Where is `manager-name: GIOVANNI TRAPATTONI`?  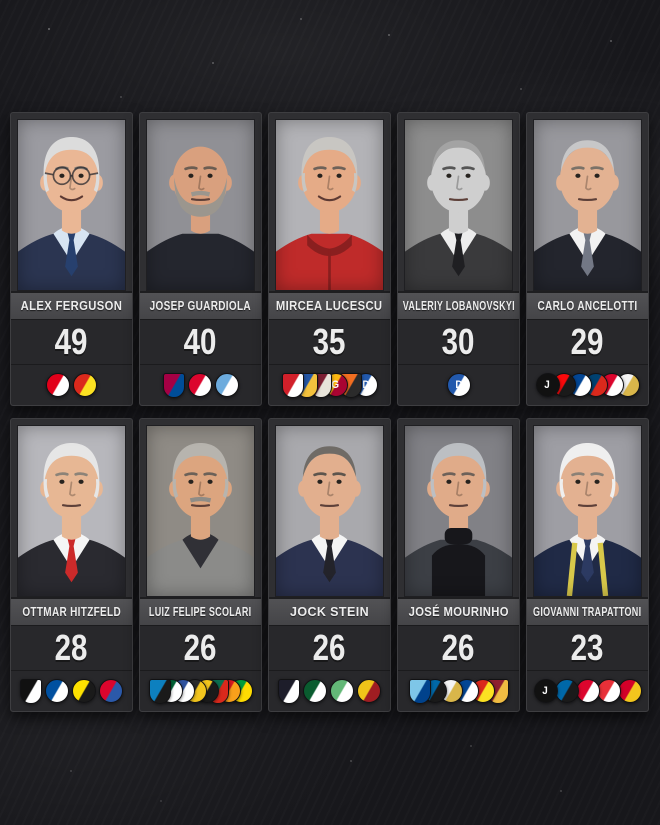
manager-name: GIOVANNI TRAPATTONI is located at coordinates (587, 612).